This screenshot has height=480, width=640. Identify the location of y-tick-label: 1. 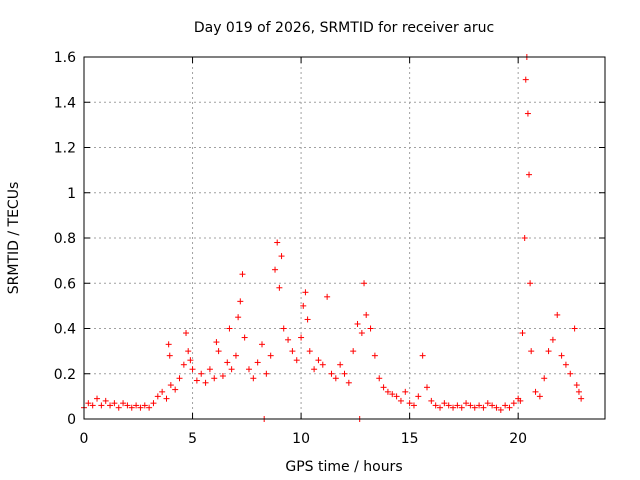
(71, 194).